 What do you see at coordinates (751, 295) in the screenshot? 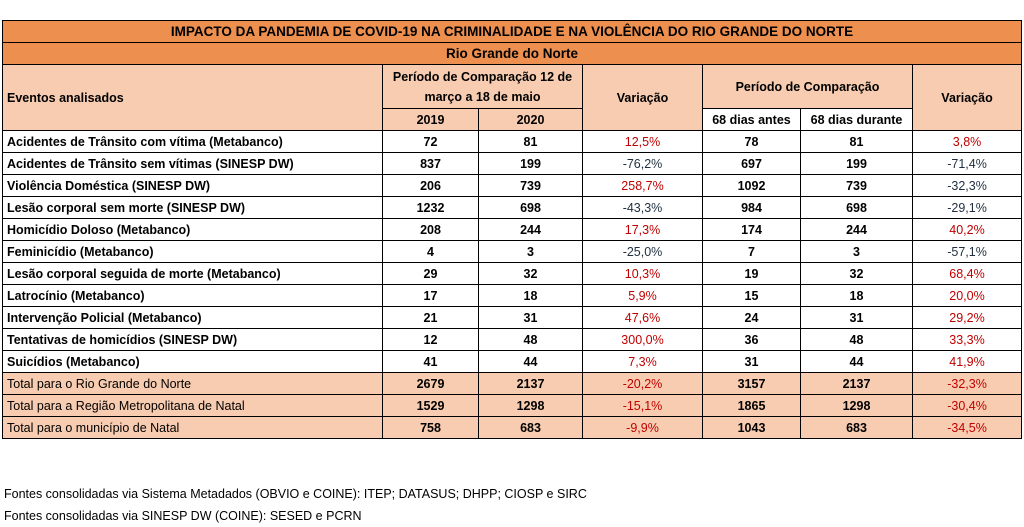
I see `before-cell: 15` at bounding box center [751, 295].